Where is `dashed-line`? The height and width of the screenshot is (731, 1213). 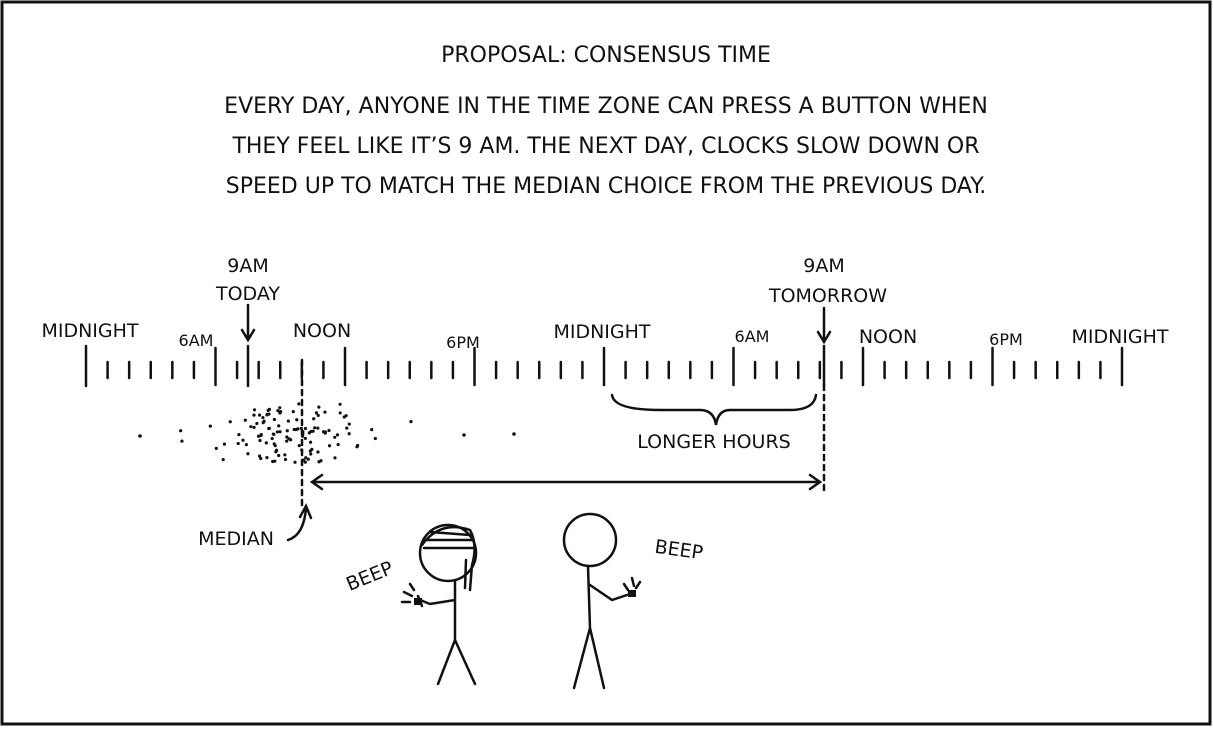 dashed-line is located at coordinates (563, 432).